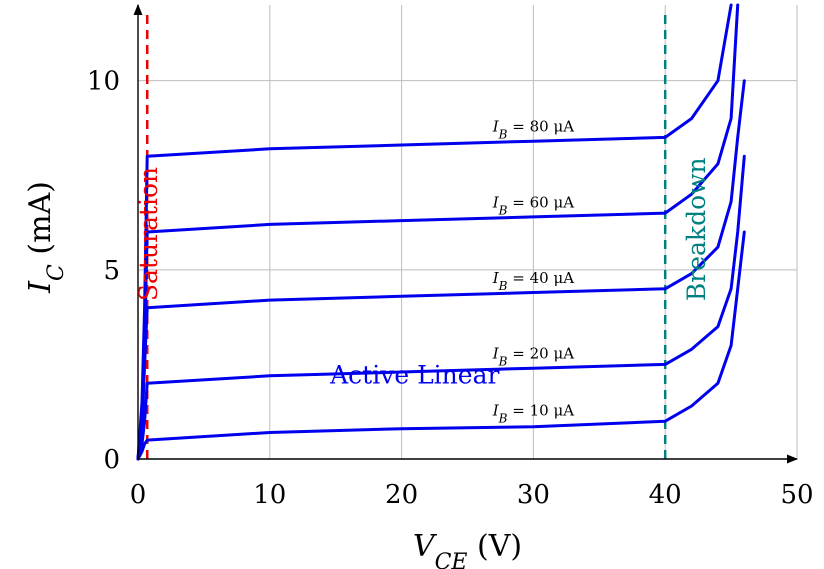 This screenshot has width=824, height=569. Describe the element at coordinates (138, 495) in the screenshot. I see `x-tick-label-0: 0` at that location.